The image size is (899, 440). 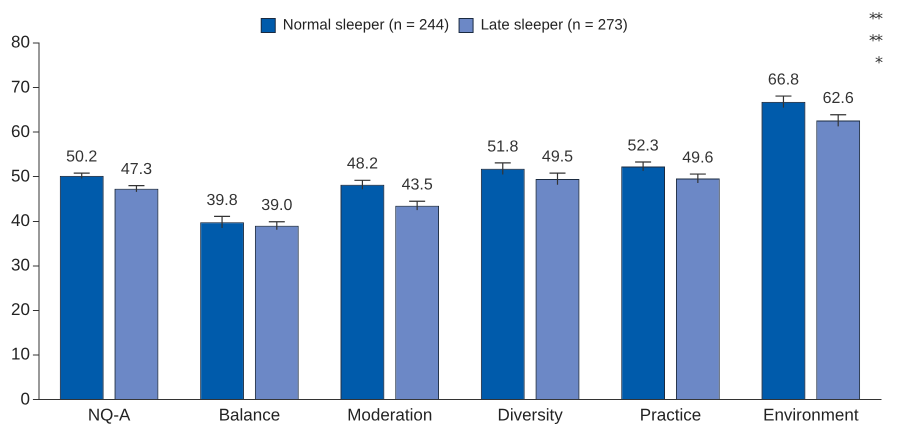 What do you see at coordinates (222, 200) in the screenshot?
I see `data-label: 39.8` at bounding box center [222, 200].